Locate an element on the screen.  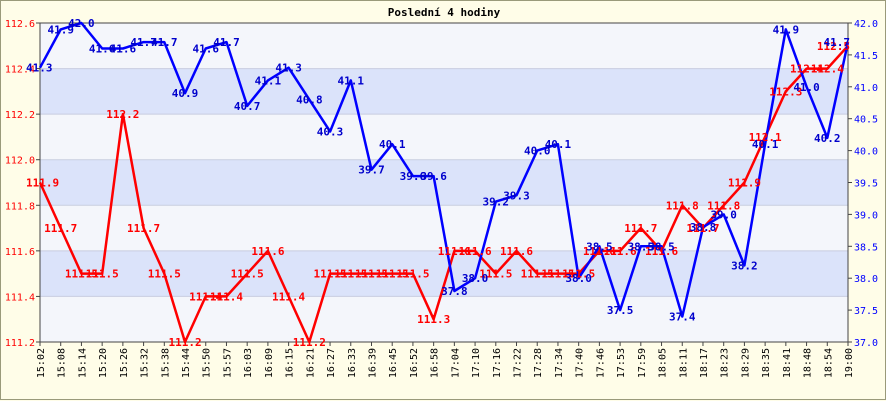
chart-title: Poslední 4 hodiny is located at coordinates (444, 12).